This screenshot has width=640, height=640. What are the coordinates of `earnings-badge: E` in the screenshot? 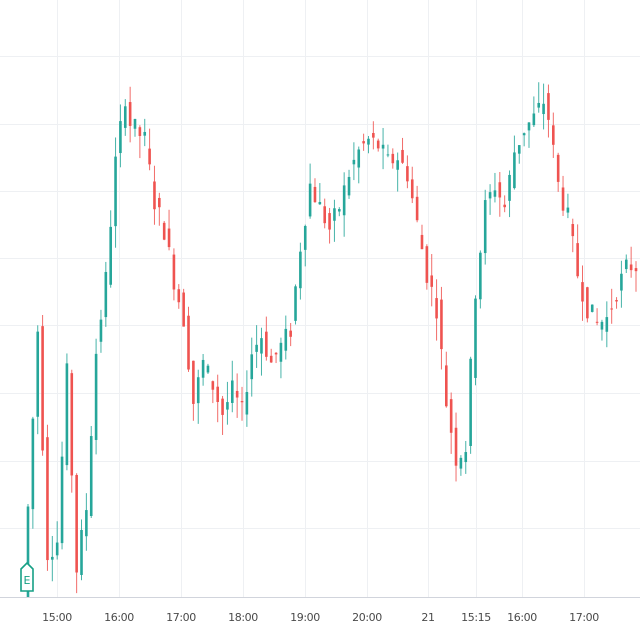 It's located at (27, 576).